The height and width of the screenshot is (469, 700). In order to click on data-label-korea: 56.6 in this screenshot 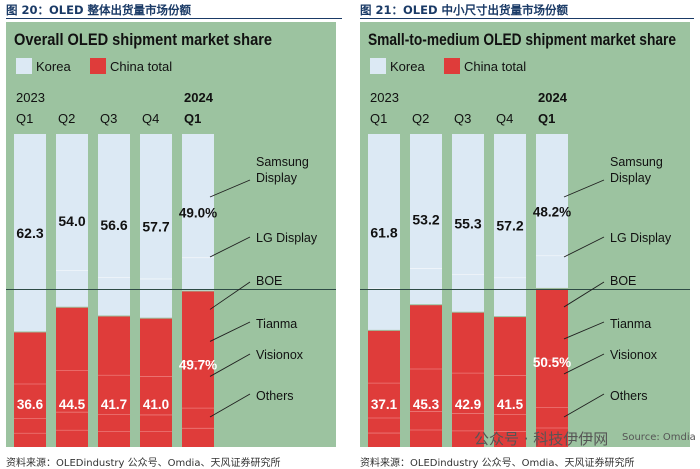, I will do `click(113, 225)`.